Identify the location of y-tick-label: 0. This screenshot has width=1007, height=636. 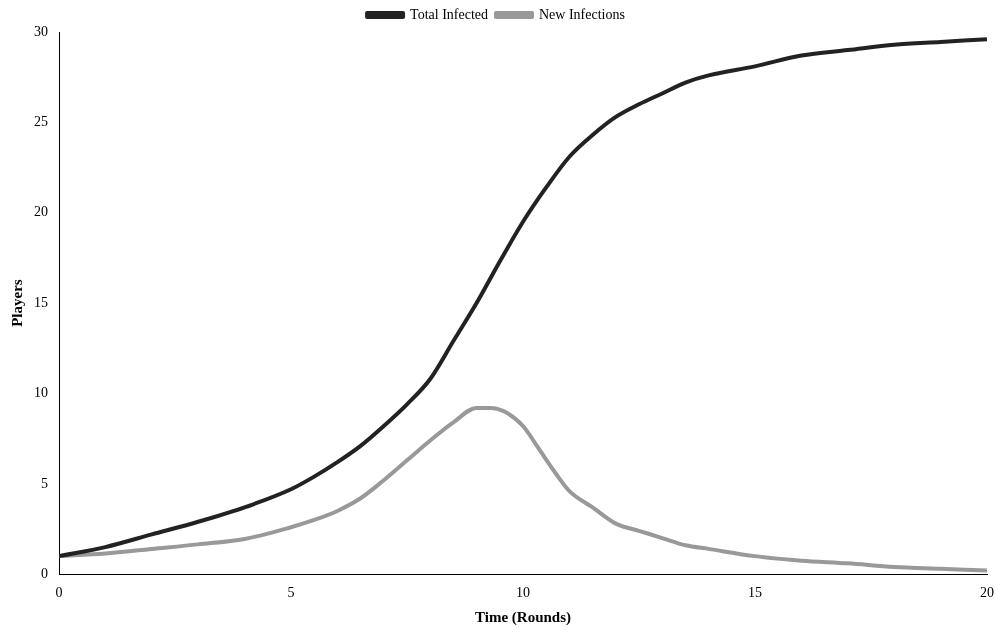
(44, 573).